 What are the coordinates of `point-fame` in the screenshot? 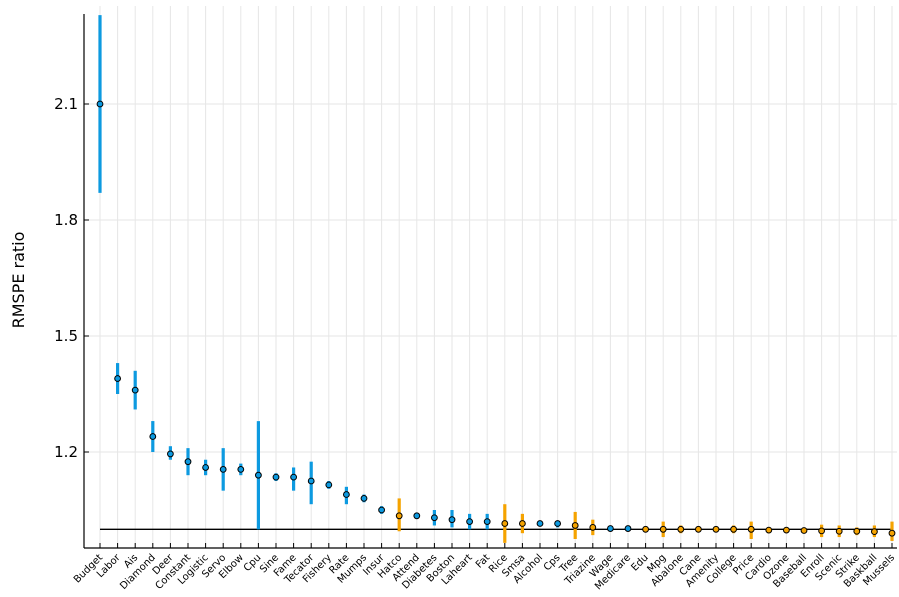 It's located at (294, 477).